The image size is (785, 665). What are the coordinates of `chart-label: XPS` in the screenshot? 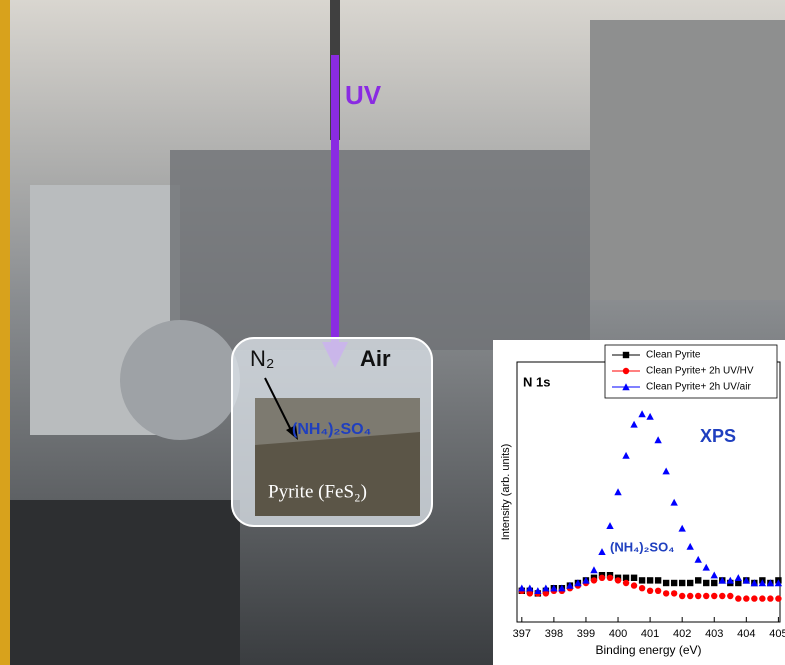 It's located at (718, 436).